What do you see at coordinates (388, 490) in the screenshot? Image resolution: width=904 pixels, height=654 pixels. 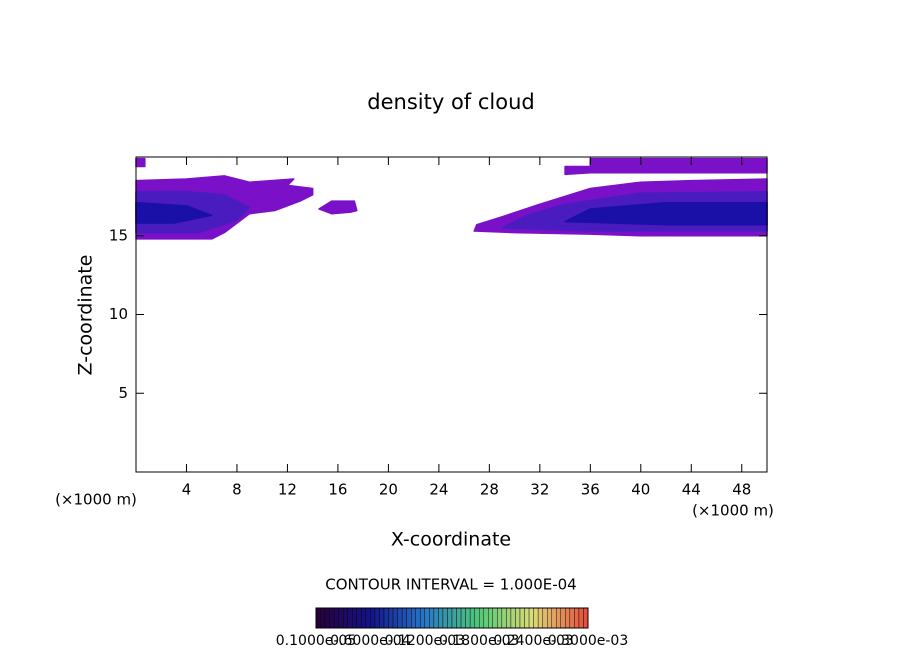 I see `x-tick-label: 20` at bounding box center [388, 490].